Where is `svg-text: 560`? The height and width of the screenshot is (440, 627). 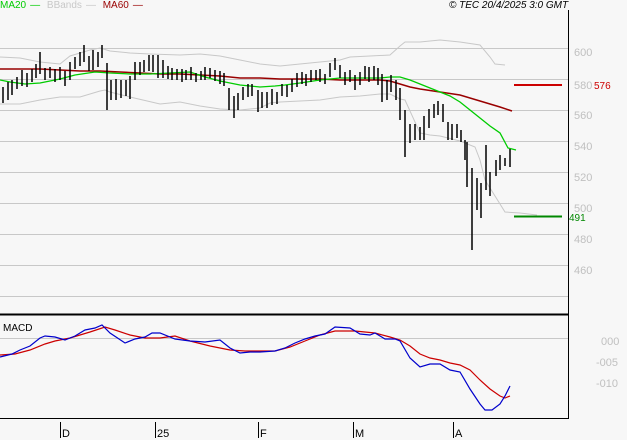
svg-text: 560 is located at coordinates (583, 116).